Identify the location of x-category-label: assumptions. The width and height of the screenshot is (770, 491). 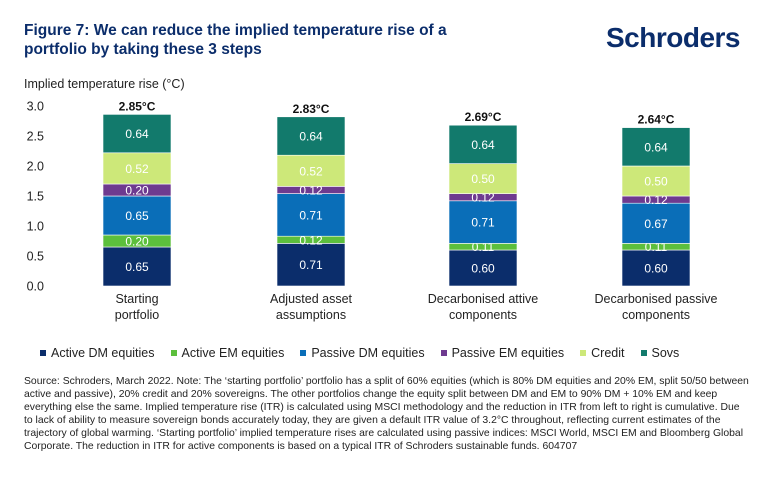
(311, 315).